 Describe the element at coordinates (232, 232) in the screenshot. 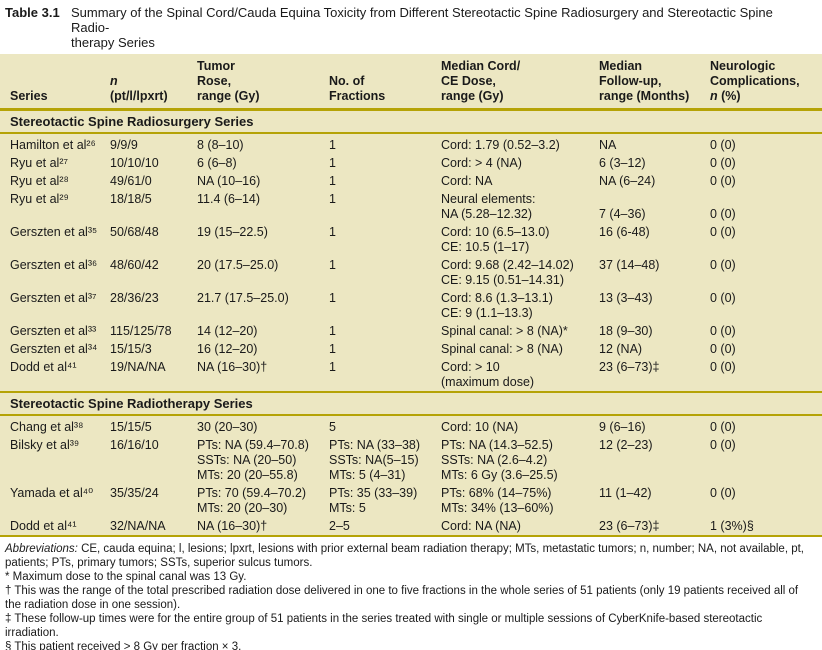

I see `table-cell: 19 (15–22.5)` at that location.